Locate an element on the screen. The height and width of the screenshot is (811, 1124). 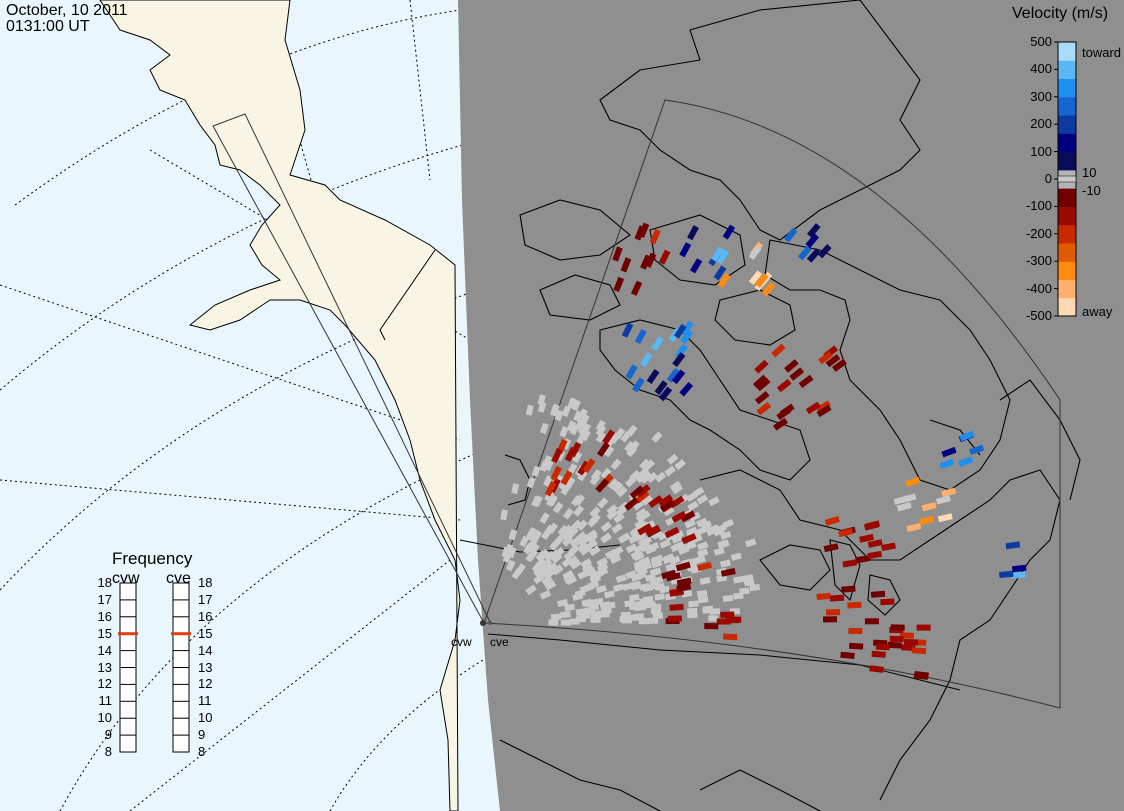
colorbar-title: Velocity (m/s) is located at coordinates (1060, 13).